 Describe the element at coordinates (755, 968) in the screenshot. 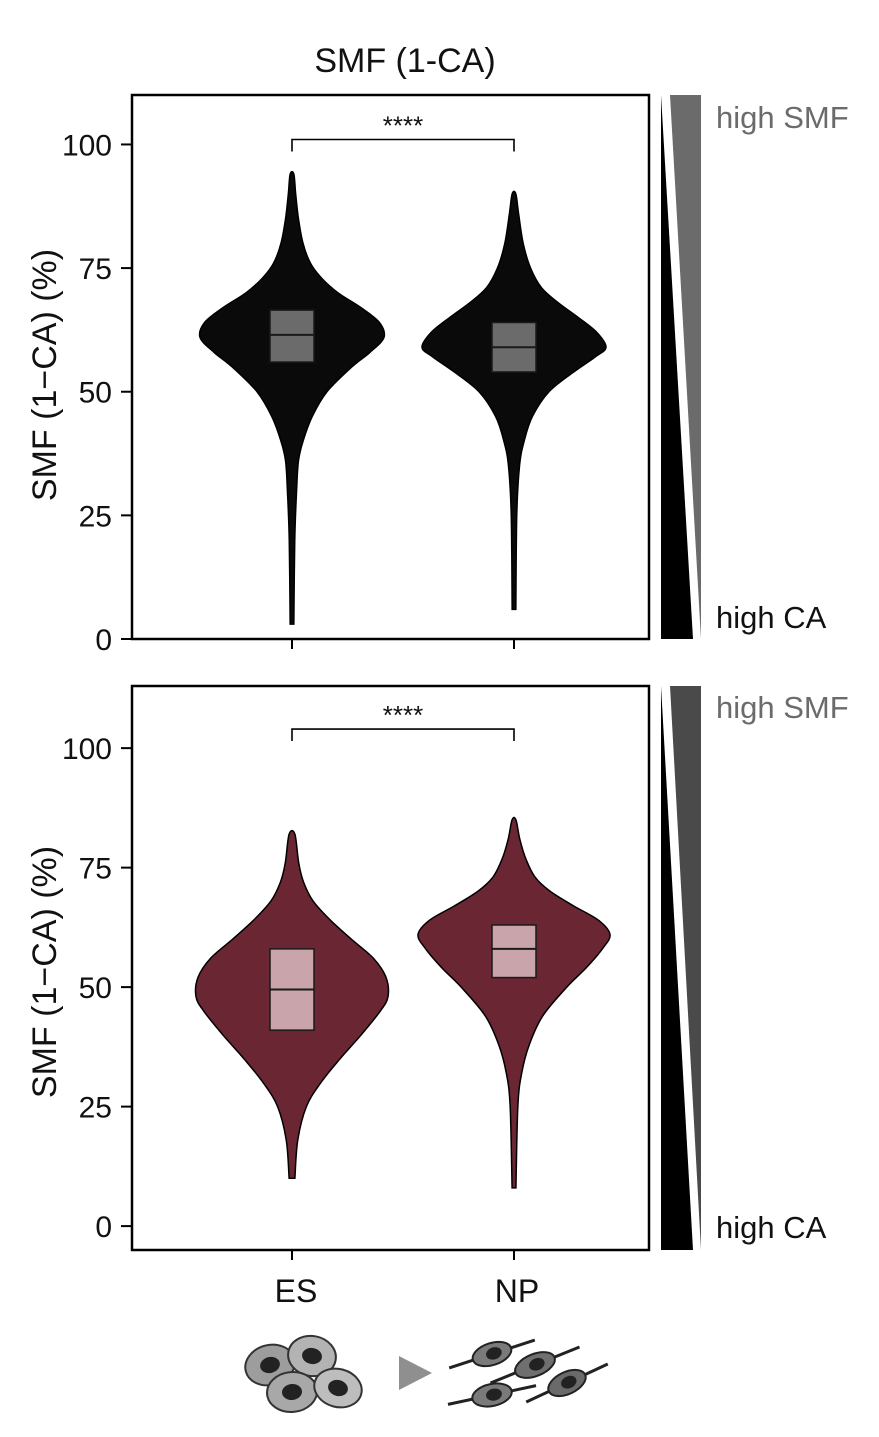

I see `scale-bar-bottom: high SMF high CA` at that location.